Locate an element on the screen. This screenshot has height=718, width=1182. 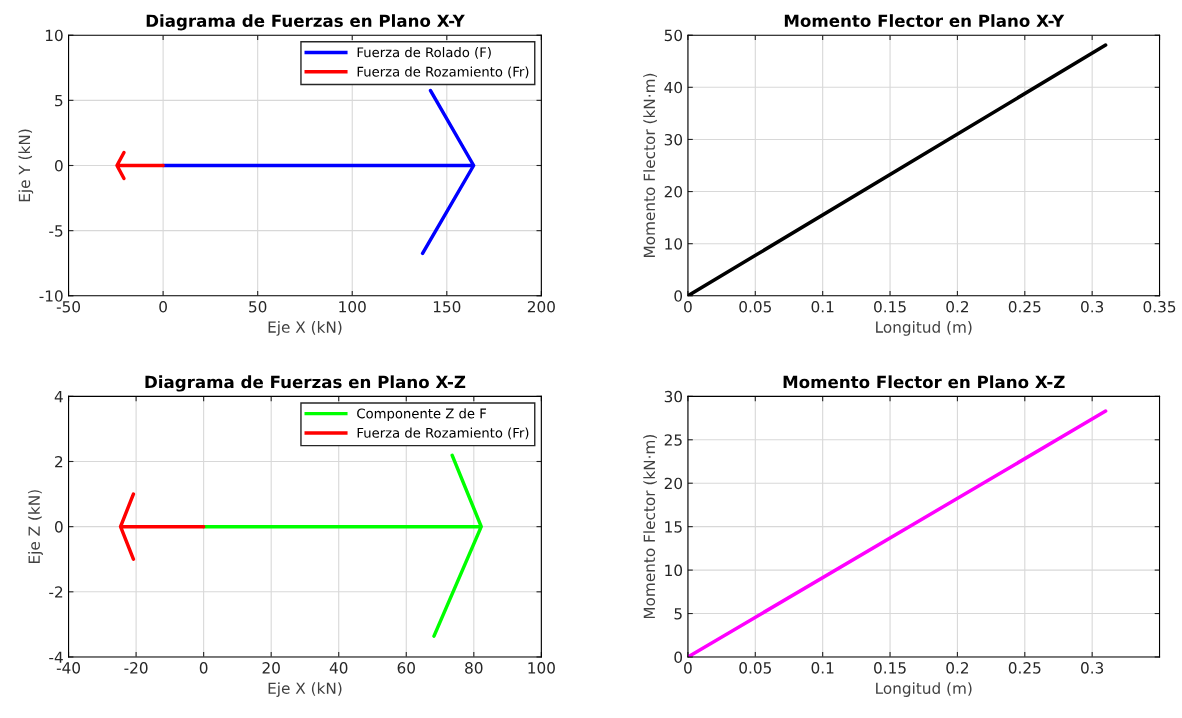
y-tick-label: -2 is located at coordinates (56, 592).